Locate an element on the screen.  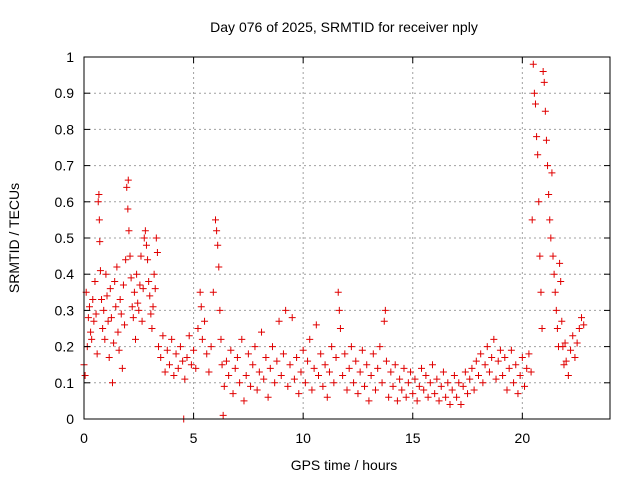
y-tick-label: 0.2 is located at coordinates (65, 347).